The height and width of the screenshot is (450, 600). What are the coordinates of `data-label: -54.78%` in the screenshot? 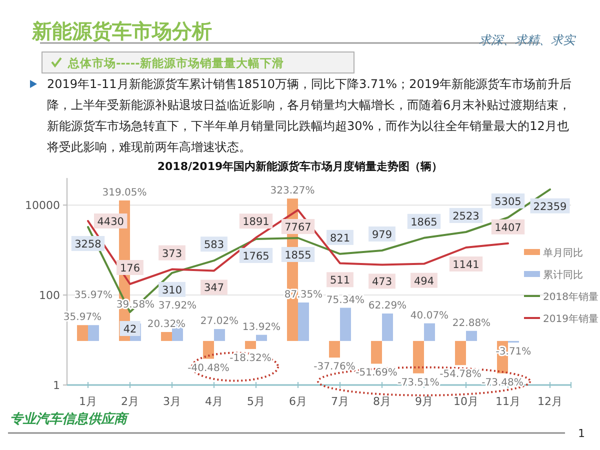 It's located at (461, 374).